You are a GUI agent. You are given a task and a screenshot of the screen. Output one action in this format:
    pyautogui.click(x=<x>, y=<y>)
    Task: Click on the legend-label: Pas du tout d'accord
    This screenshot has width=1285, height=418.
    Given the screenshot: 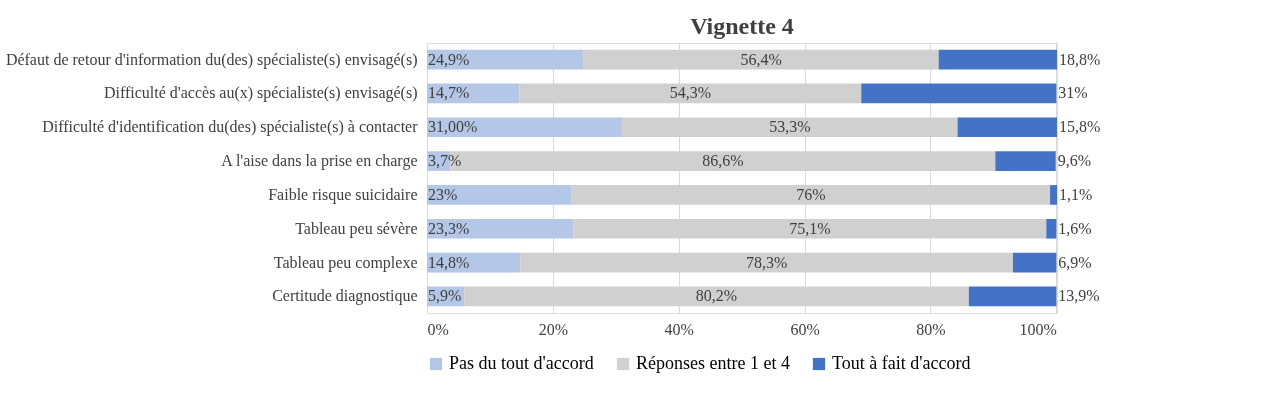 What is the action you would take?
    pyautogui.click(x=521, y=363)
    